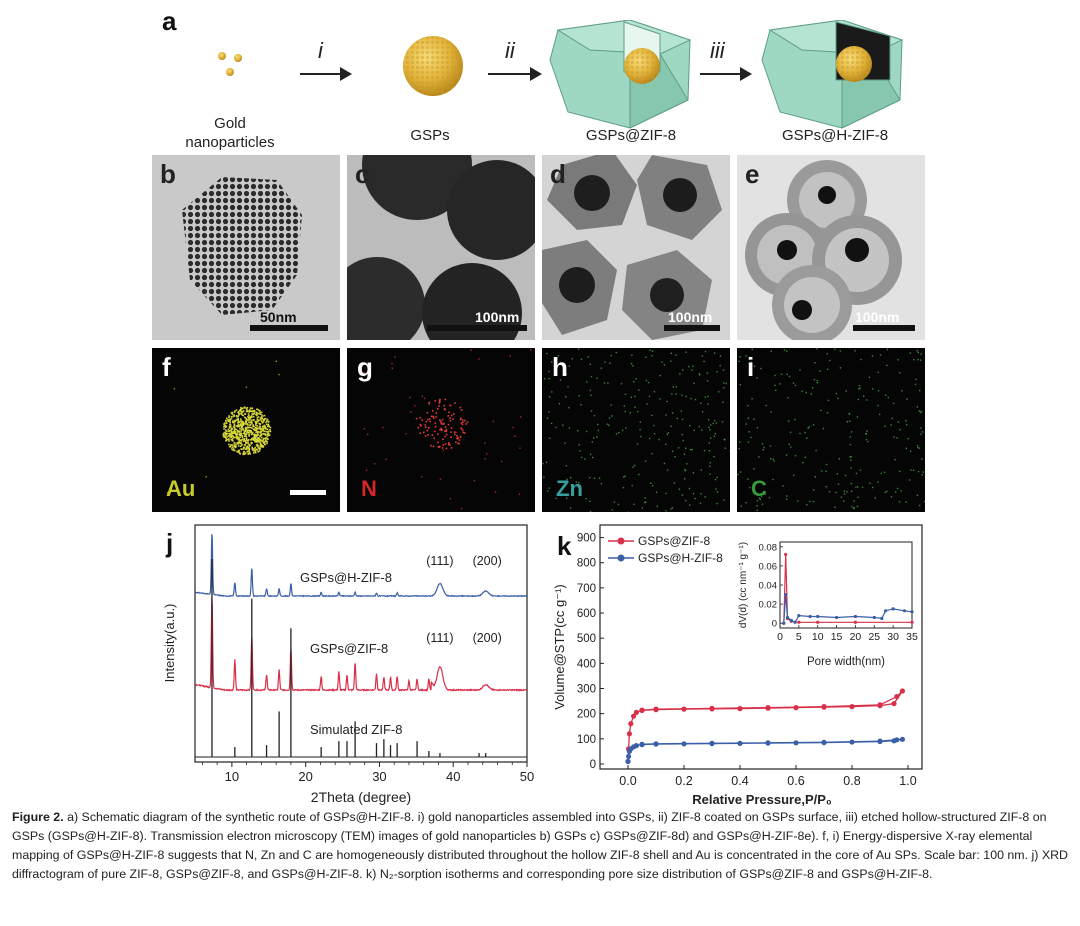 The width and height of the screenshot is (1080, 926). I want to click on xrd-peak-annotation: (111), so click(439, 638).